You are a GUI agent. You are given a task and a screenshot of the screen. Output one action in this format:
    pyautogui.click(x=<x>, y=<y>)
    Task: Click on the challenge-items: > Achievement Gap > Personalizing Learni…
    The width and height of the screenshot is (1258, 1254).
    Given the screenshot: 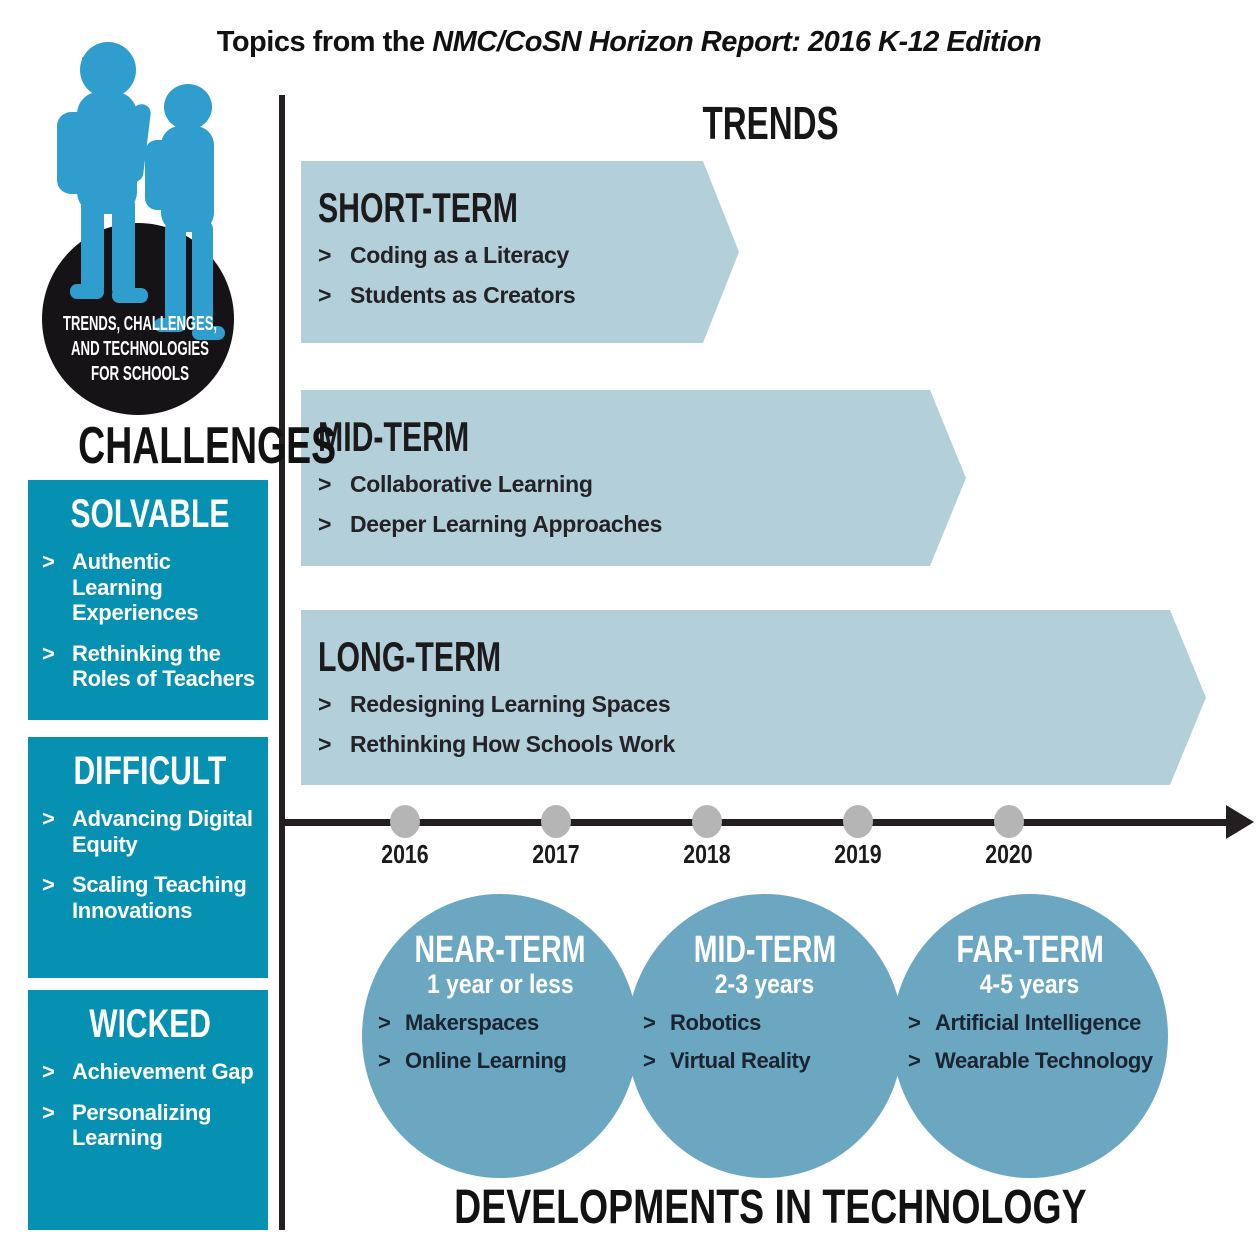 What is the action you would take?
    pyautogui.click(x=150, y=1105)
    